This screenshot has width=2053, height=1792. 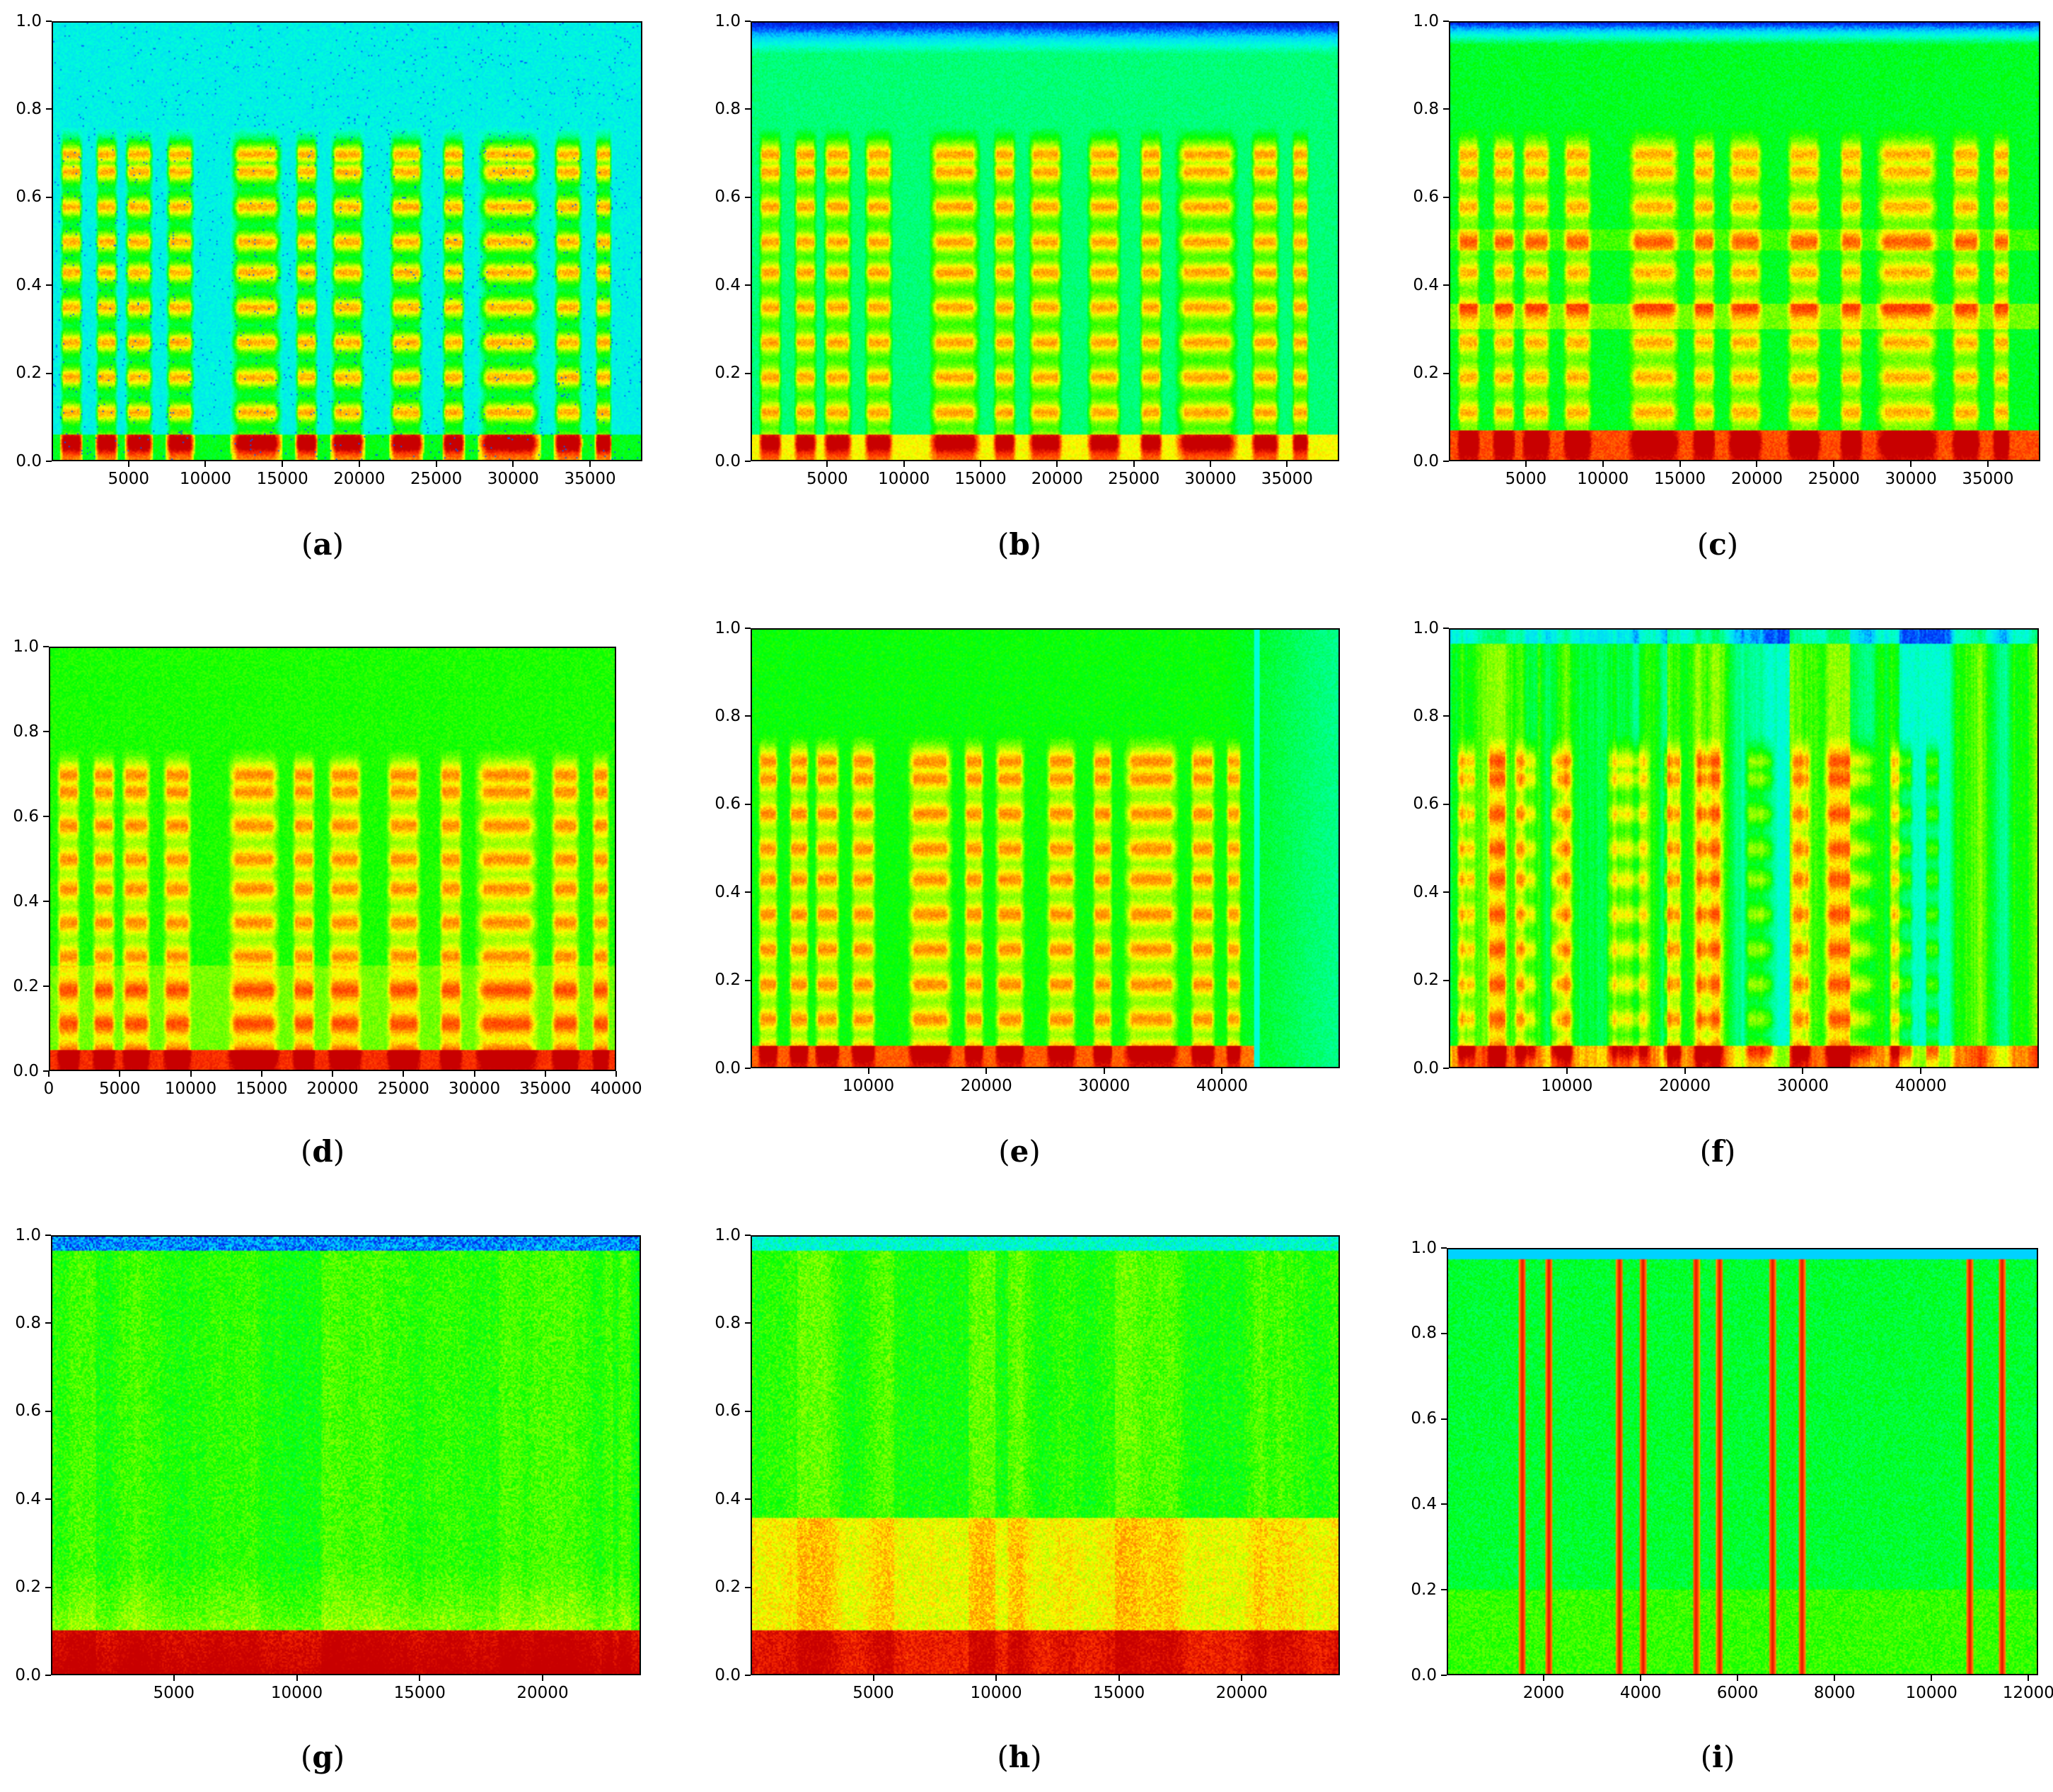 What do you see at coordinates (1717, 544) in the screenshot?
I see `panel-caption-letter-c: c` at bounding box center [1717, 544].